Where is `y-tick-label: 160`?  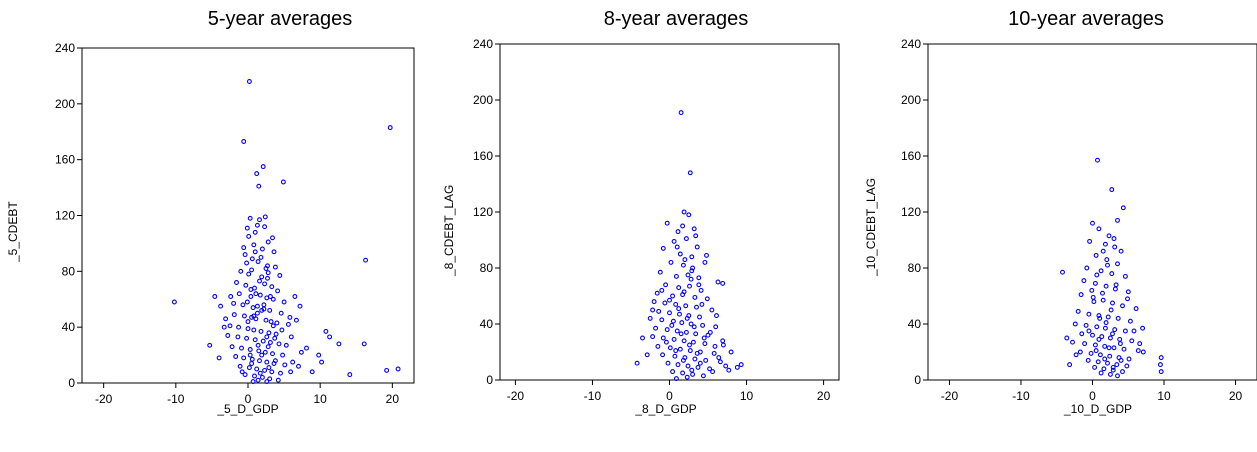 y-tick-label: 160 is located at coordinates (911, 156).